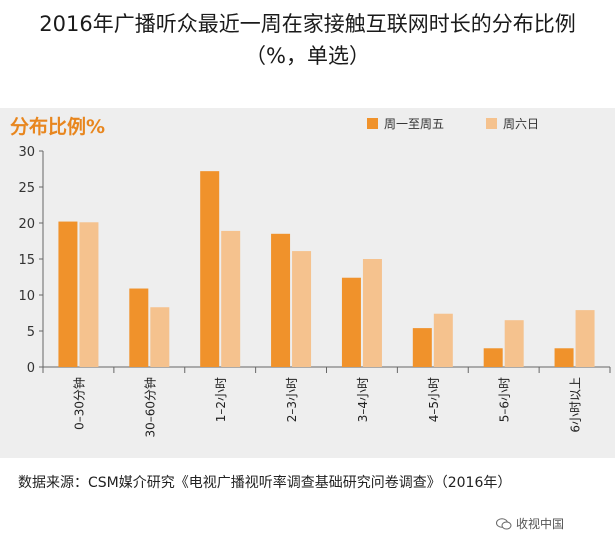 This screenshot has width=615, height=550. I want to click on watermark: 收视中国, so click(530, 523).